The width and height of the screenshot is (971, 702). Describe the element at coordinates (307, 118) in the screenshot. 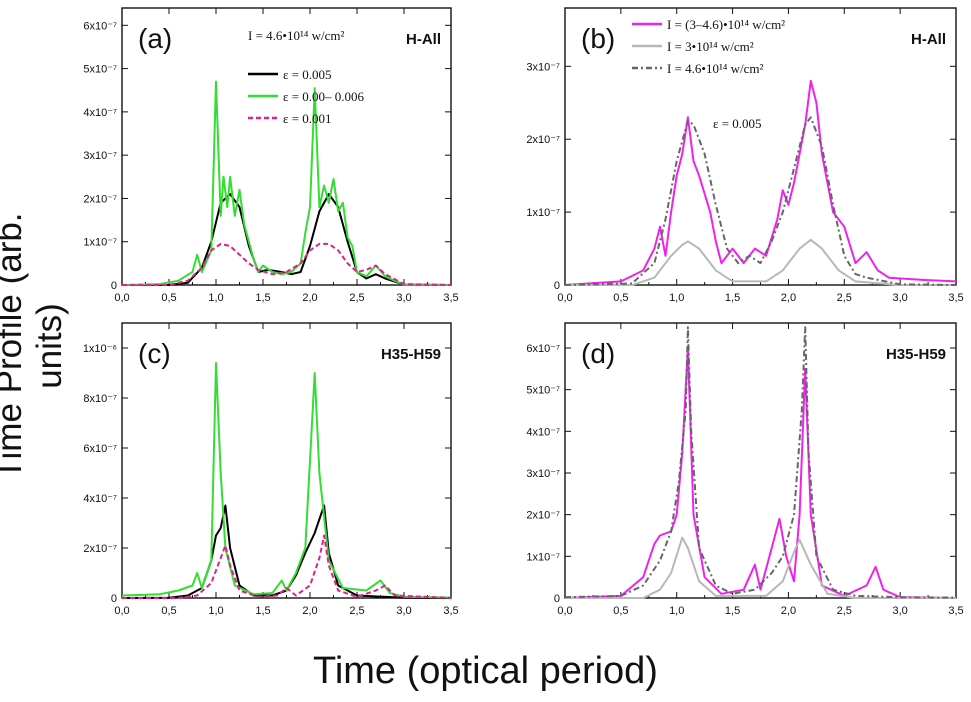

I see `legend-entry: ε = 0.001` at that location.